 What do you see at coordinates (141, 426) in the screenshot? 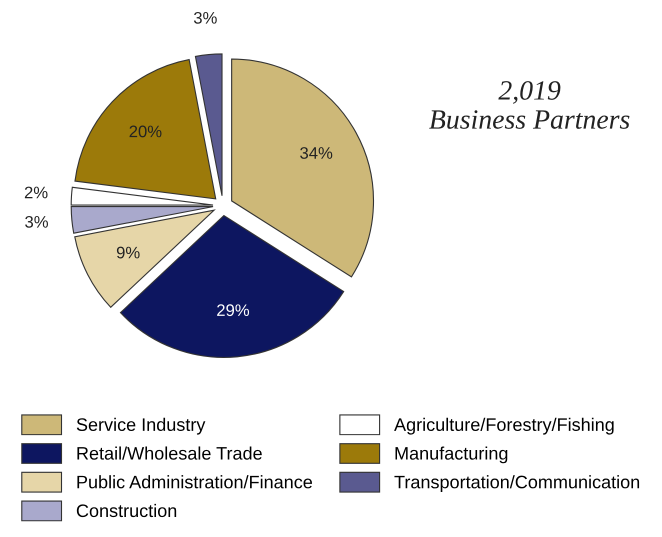
I see `legend-label: Service Industry` at bounding box center [141, 426].